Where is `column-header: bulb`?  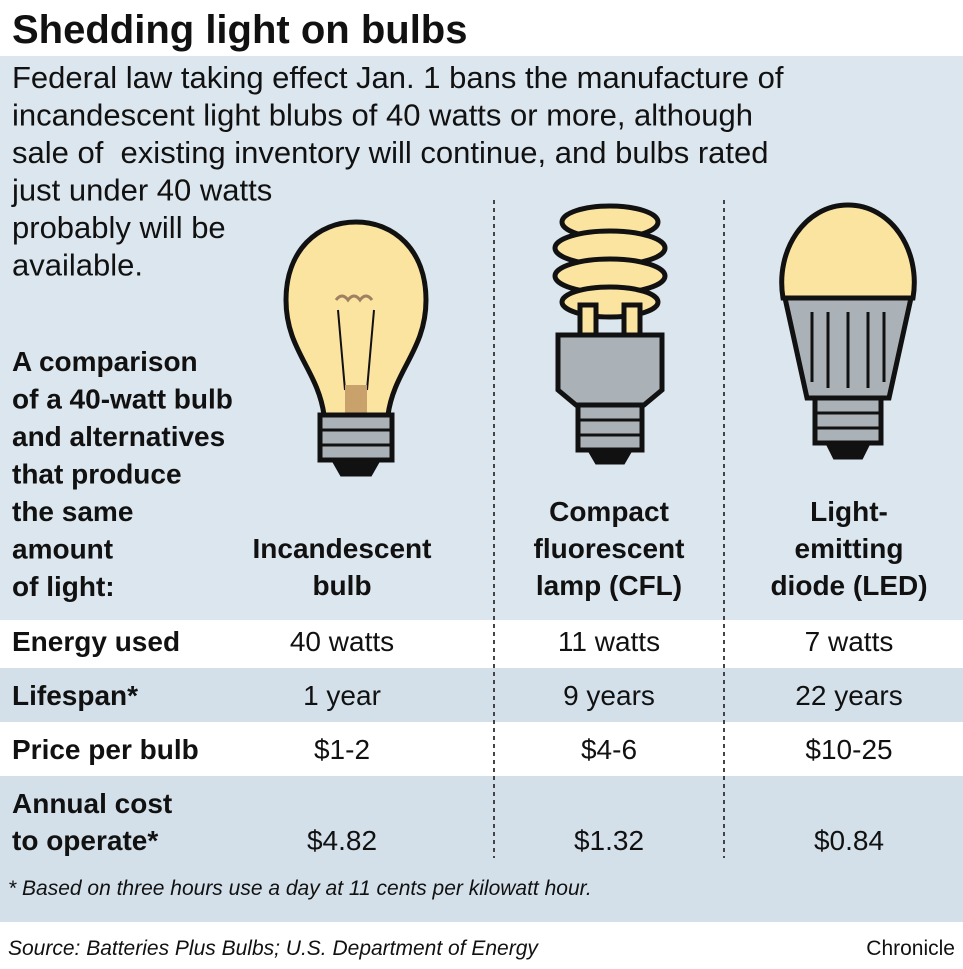
column-header: bulb is located at coordinates (341, 585).